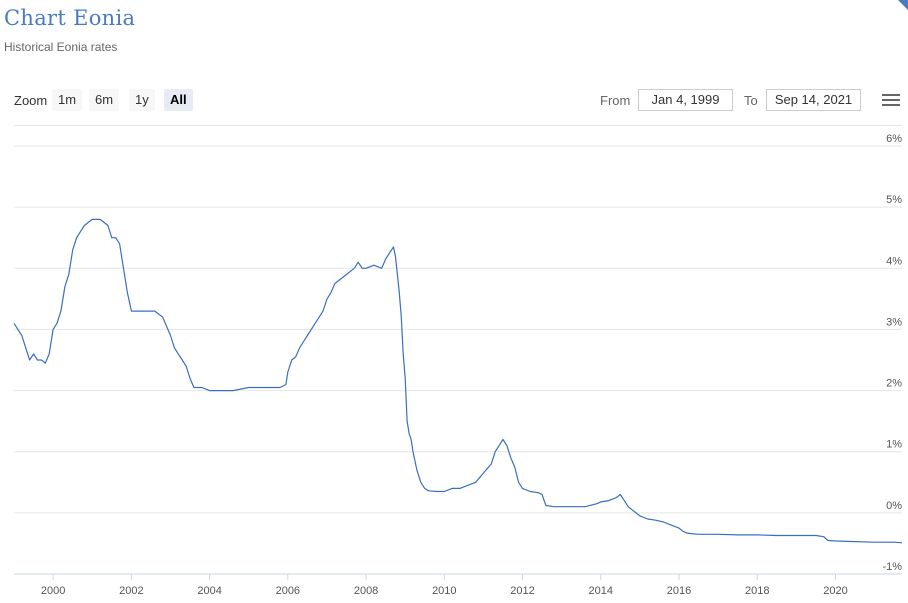  What do you see at coordinates (209, 591) in the screenshot?
I see `x-tick-label: 2004` at bounding box center [209, 591].